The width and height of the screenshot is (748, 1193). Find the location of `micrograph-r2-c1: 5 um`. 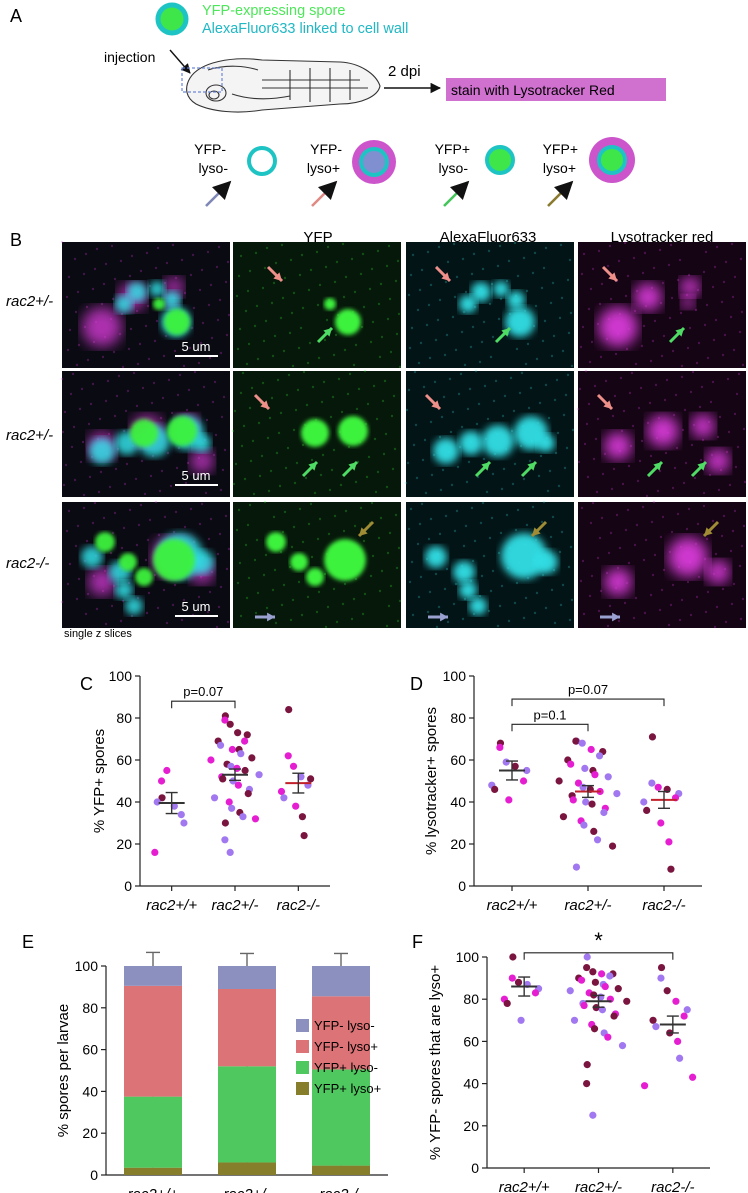

micrograph-r2-c1: 5 um is located at coordinates (145, 433).